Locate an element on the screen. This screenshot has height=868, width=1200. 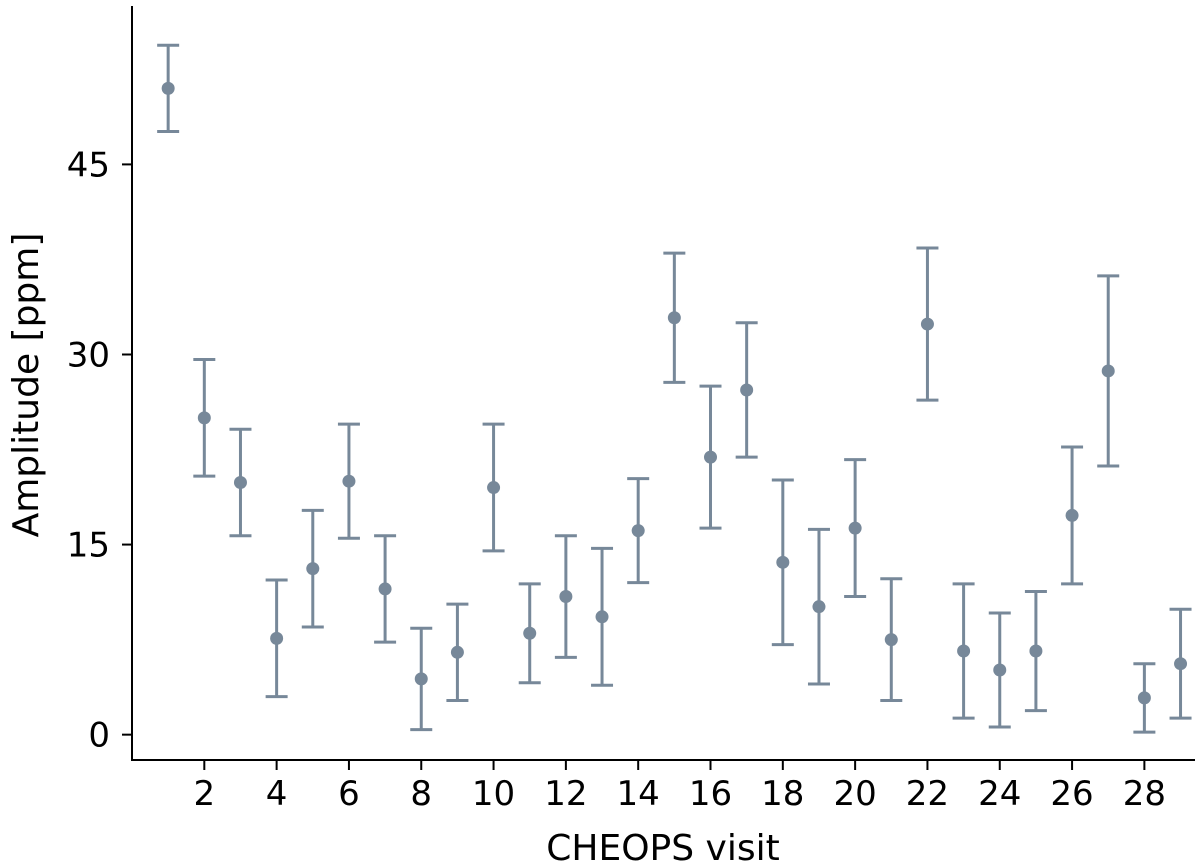
y-tick-label: 0 is located at coordinates (99, 736).